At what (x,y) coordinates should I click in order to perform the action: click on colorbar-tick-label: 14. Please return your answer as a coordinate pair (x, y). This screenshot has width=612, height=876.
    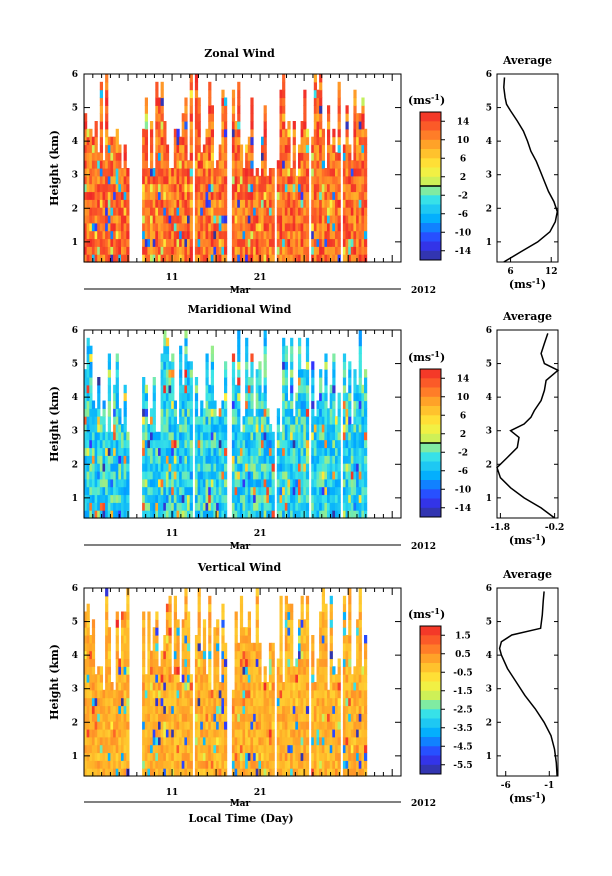
    Looking at the image, I should click on (463, 122).